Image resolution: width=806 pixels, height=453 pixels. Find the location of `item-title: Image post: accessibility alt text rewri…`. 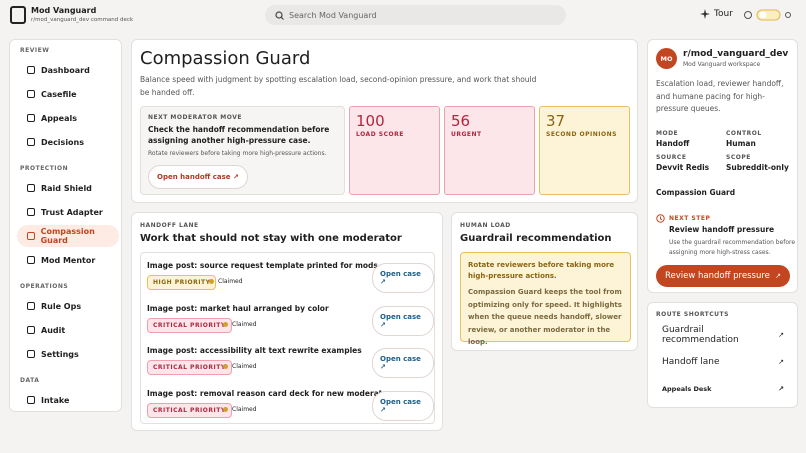

item-title: Image post: accessibility alt text rewri… is located at coordinates (254, 350).